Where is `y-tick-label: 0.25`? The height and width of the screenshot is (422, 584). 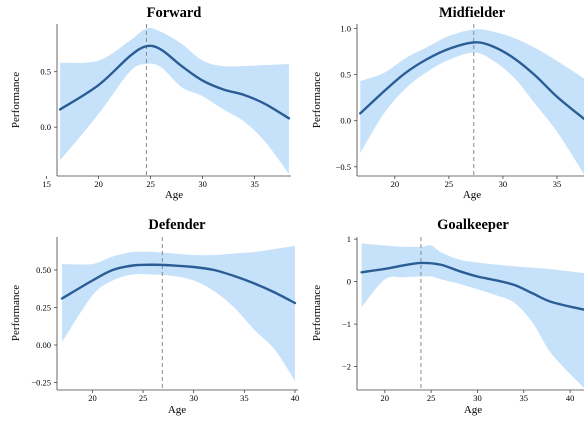
y-tick-label: 0.25 is located at coordinates (43, 308).